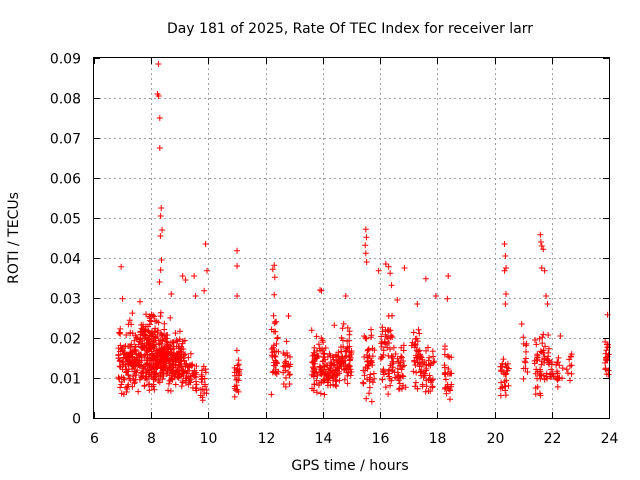  What do you see at coordinates (65, 260) in the screenshot?
I see `y-tick-label: 0.04` at bounding box center [65, 260].